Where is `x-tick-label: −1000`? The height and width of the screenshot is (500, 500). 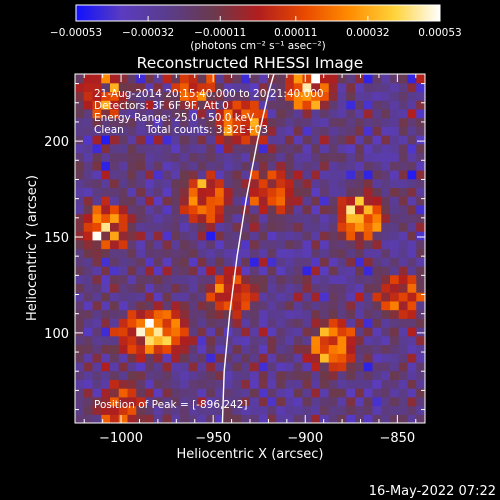
x-tick-label: −1000 is located at coordinates (121, 438).